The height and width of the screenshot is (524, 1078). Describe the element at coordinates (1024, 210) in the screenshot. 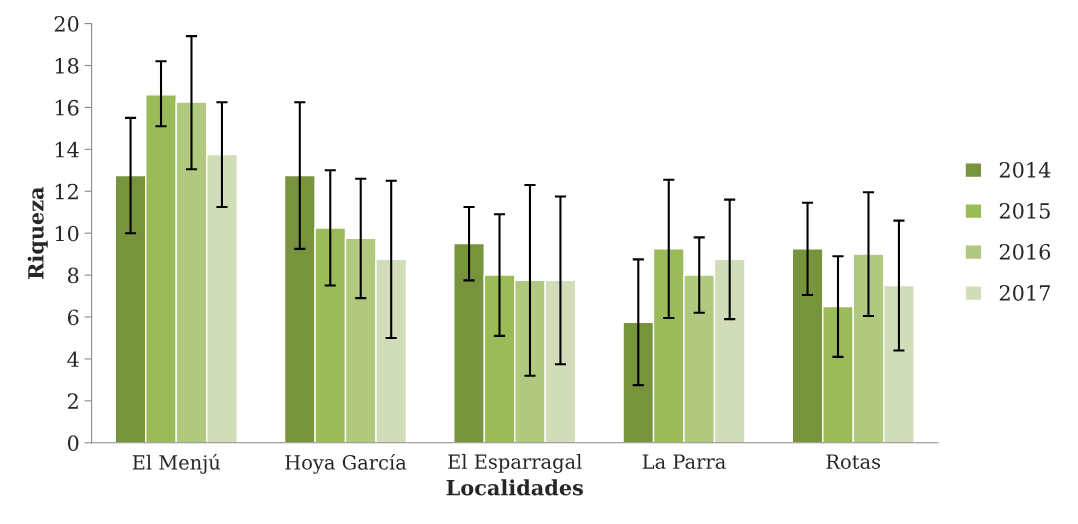

I see `legend-label: 2015` at that location.